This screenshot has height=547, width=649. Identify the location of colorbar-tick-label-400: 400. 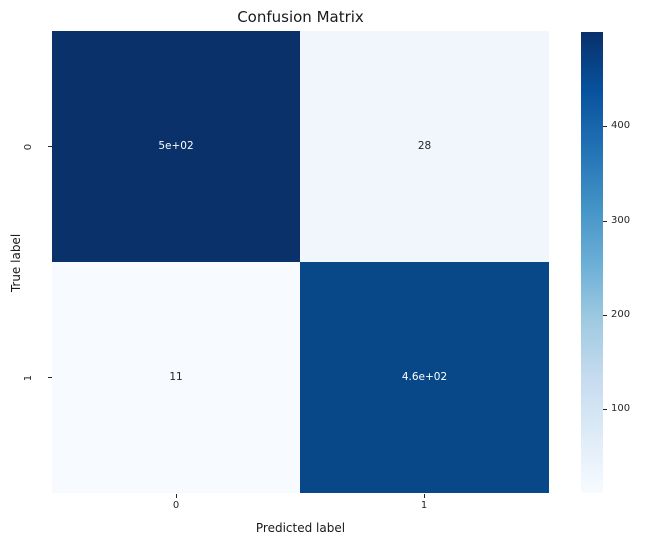
(621, 125).